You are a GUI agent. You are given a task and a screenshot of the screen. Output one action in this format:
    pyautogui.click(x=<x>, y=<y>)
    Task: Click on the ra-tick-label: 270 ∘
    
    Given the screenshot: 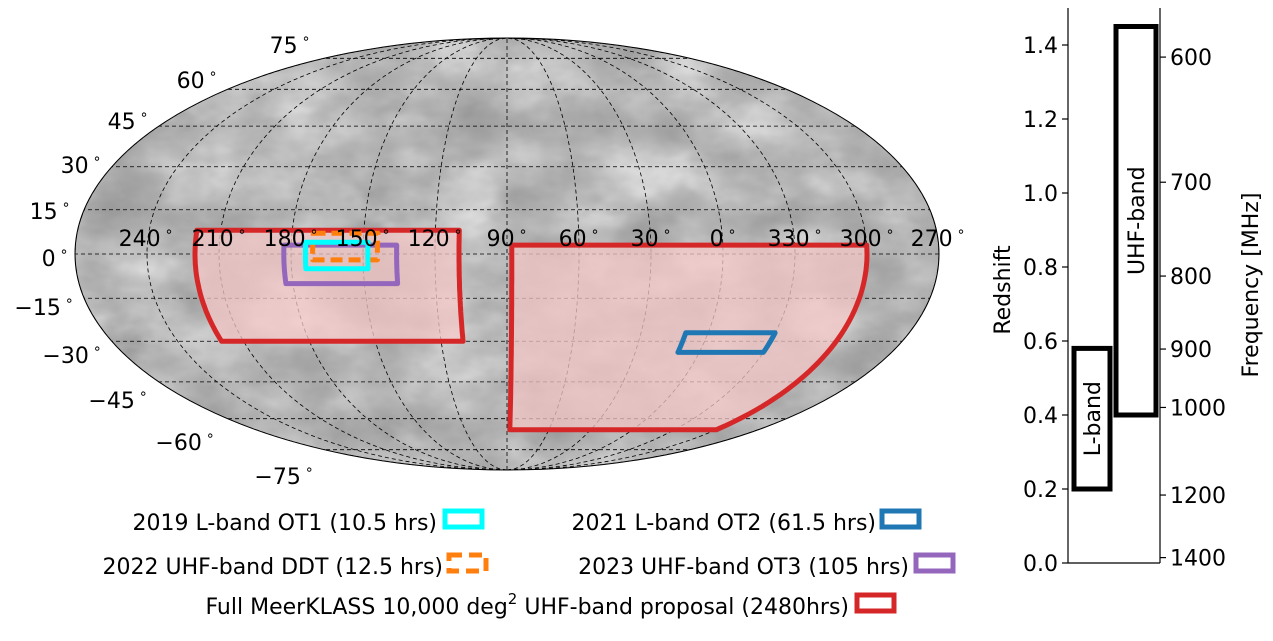 What is the action you would take?
    pyautogui.click(x=938, y=238)
    